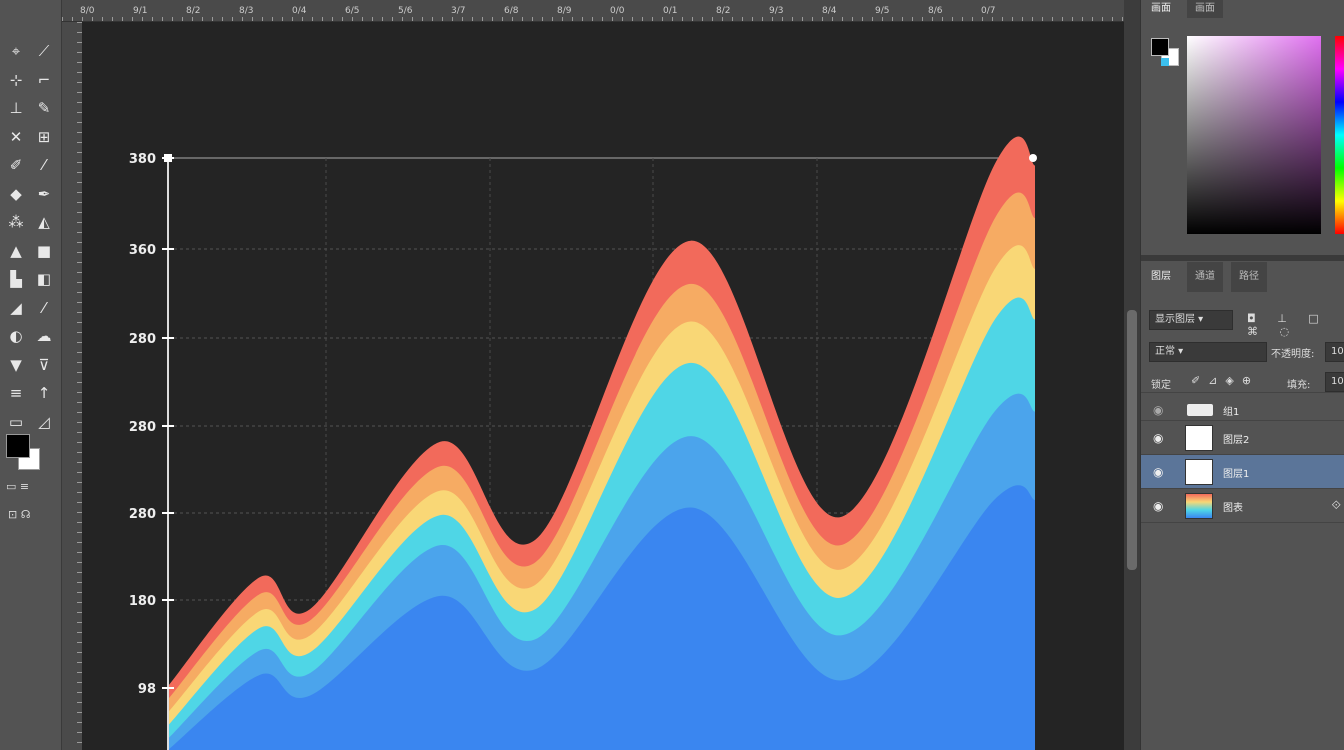 The width and height of the screenshot is (1344, 750). What do you see at coordinates (882, 11) in the screenshot?
I see `ruler-label: 9/5` at bounding box center [882, 11].